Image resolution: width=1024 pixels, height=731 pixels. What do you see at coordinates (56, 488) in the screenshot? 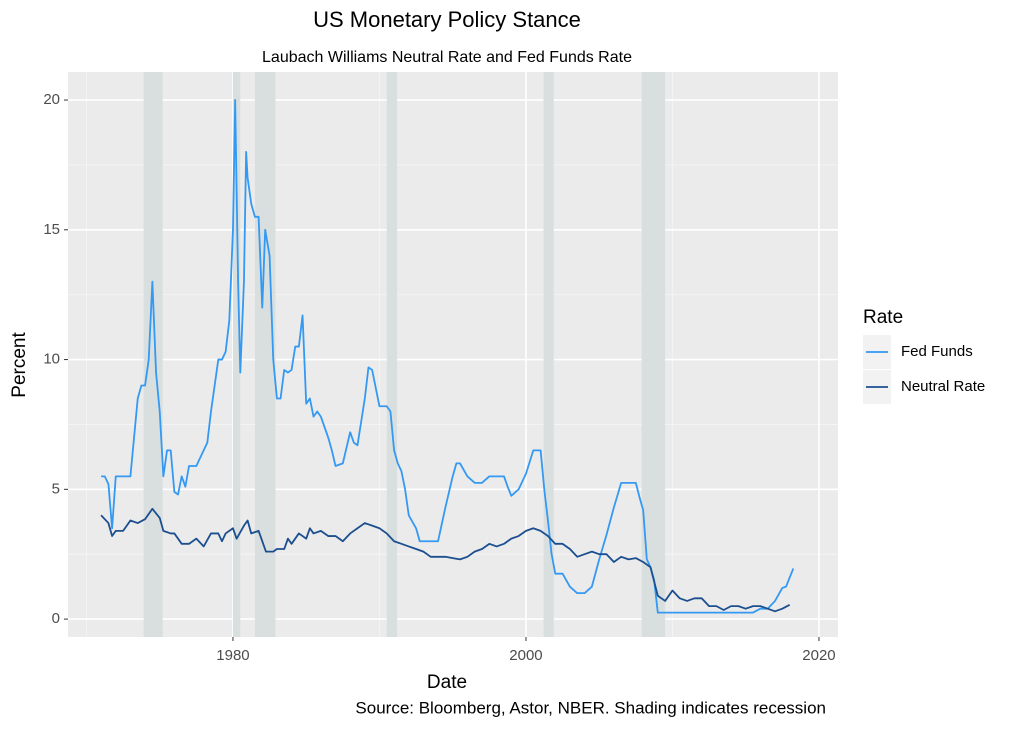
I see `y-tick-label: 5` at bounding box center [56, 488].